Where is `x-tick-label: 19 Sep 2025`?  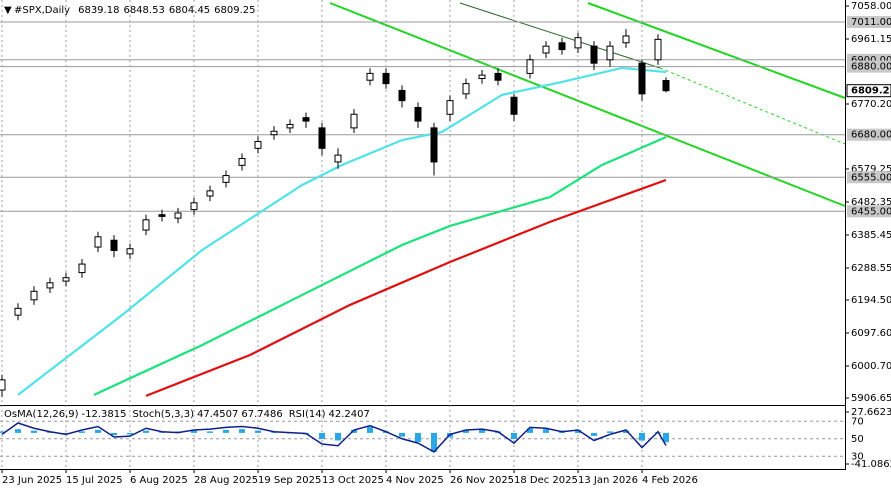
x-tick-label: 19 Sep 2025 is located at coordinates (289, 480).